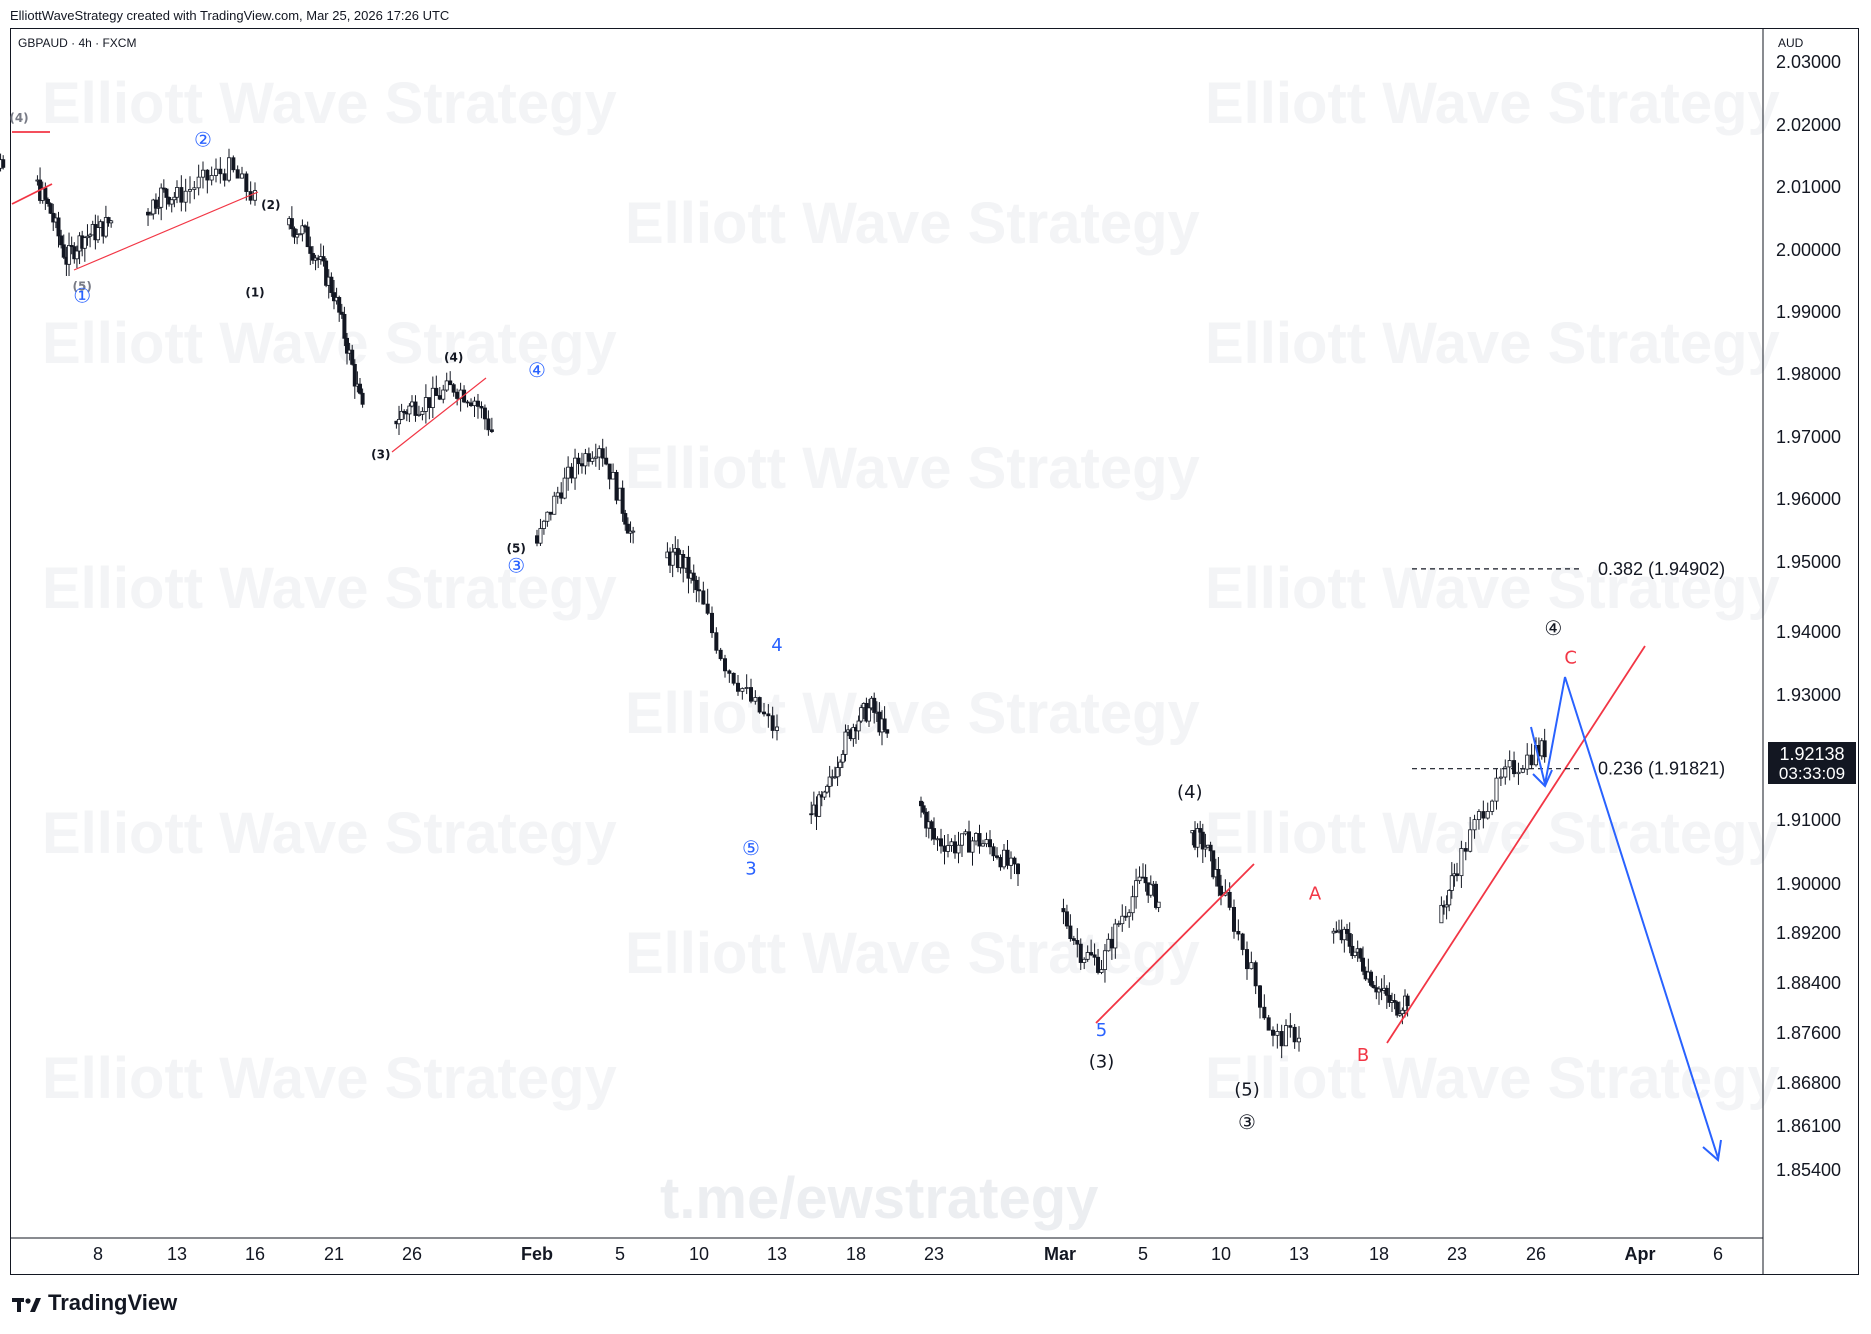  Describe the element at coordinates (1536, 1254) in the screenshot. I see `x-tick-label: 26` at that location.